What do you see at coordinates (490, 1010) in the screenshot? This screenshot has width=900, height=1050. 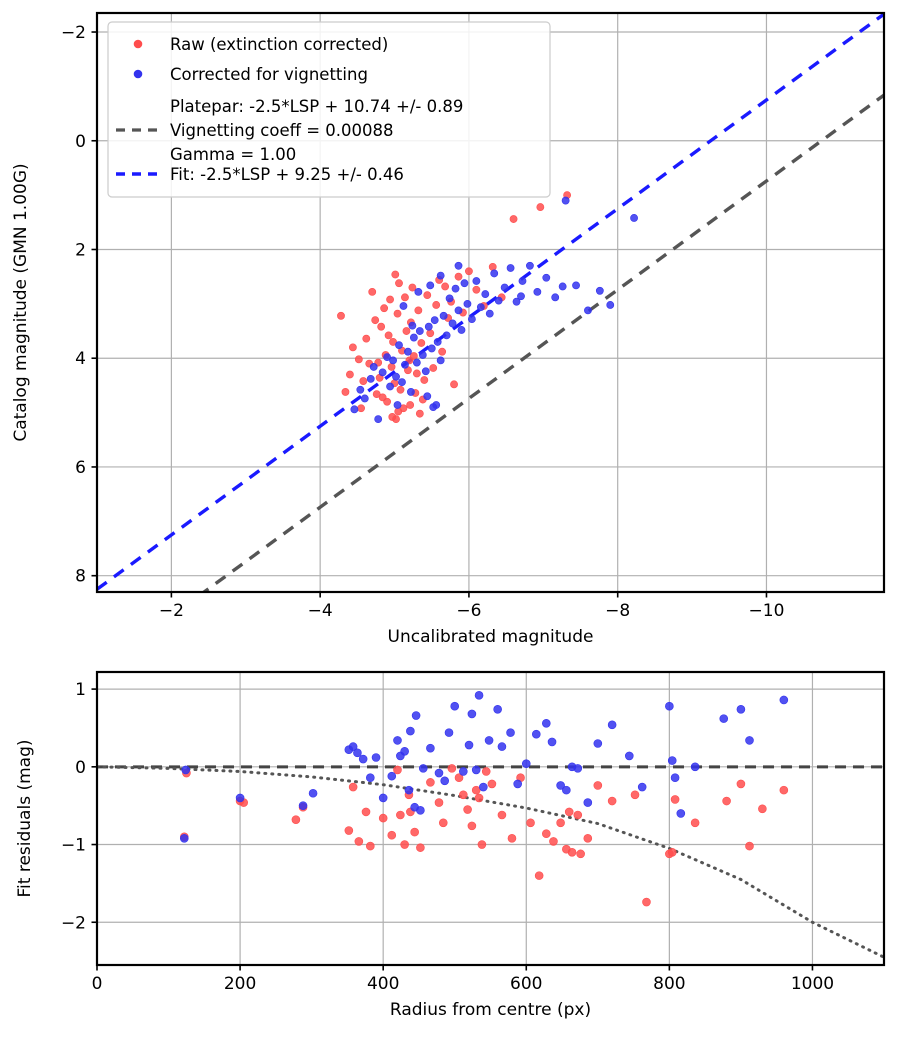 I see `xaxis-label-bottom: Radius from centre (px)` at bounding box center [490, 1010].